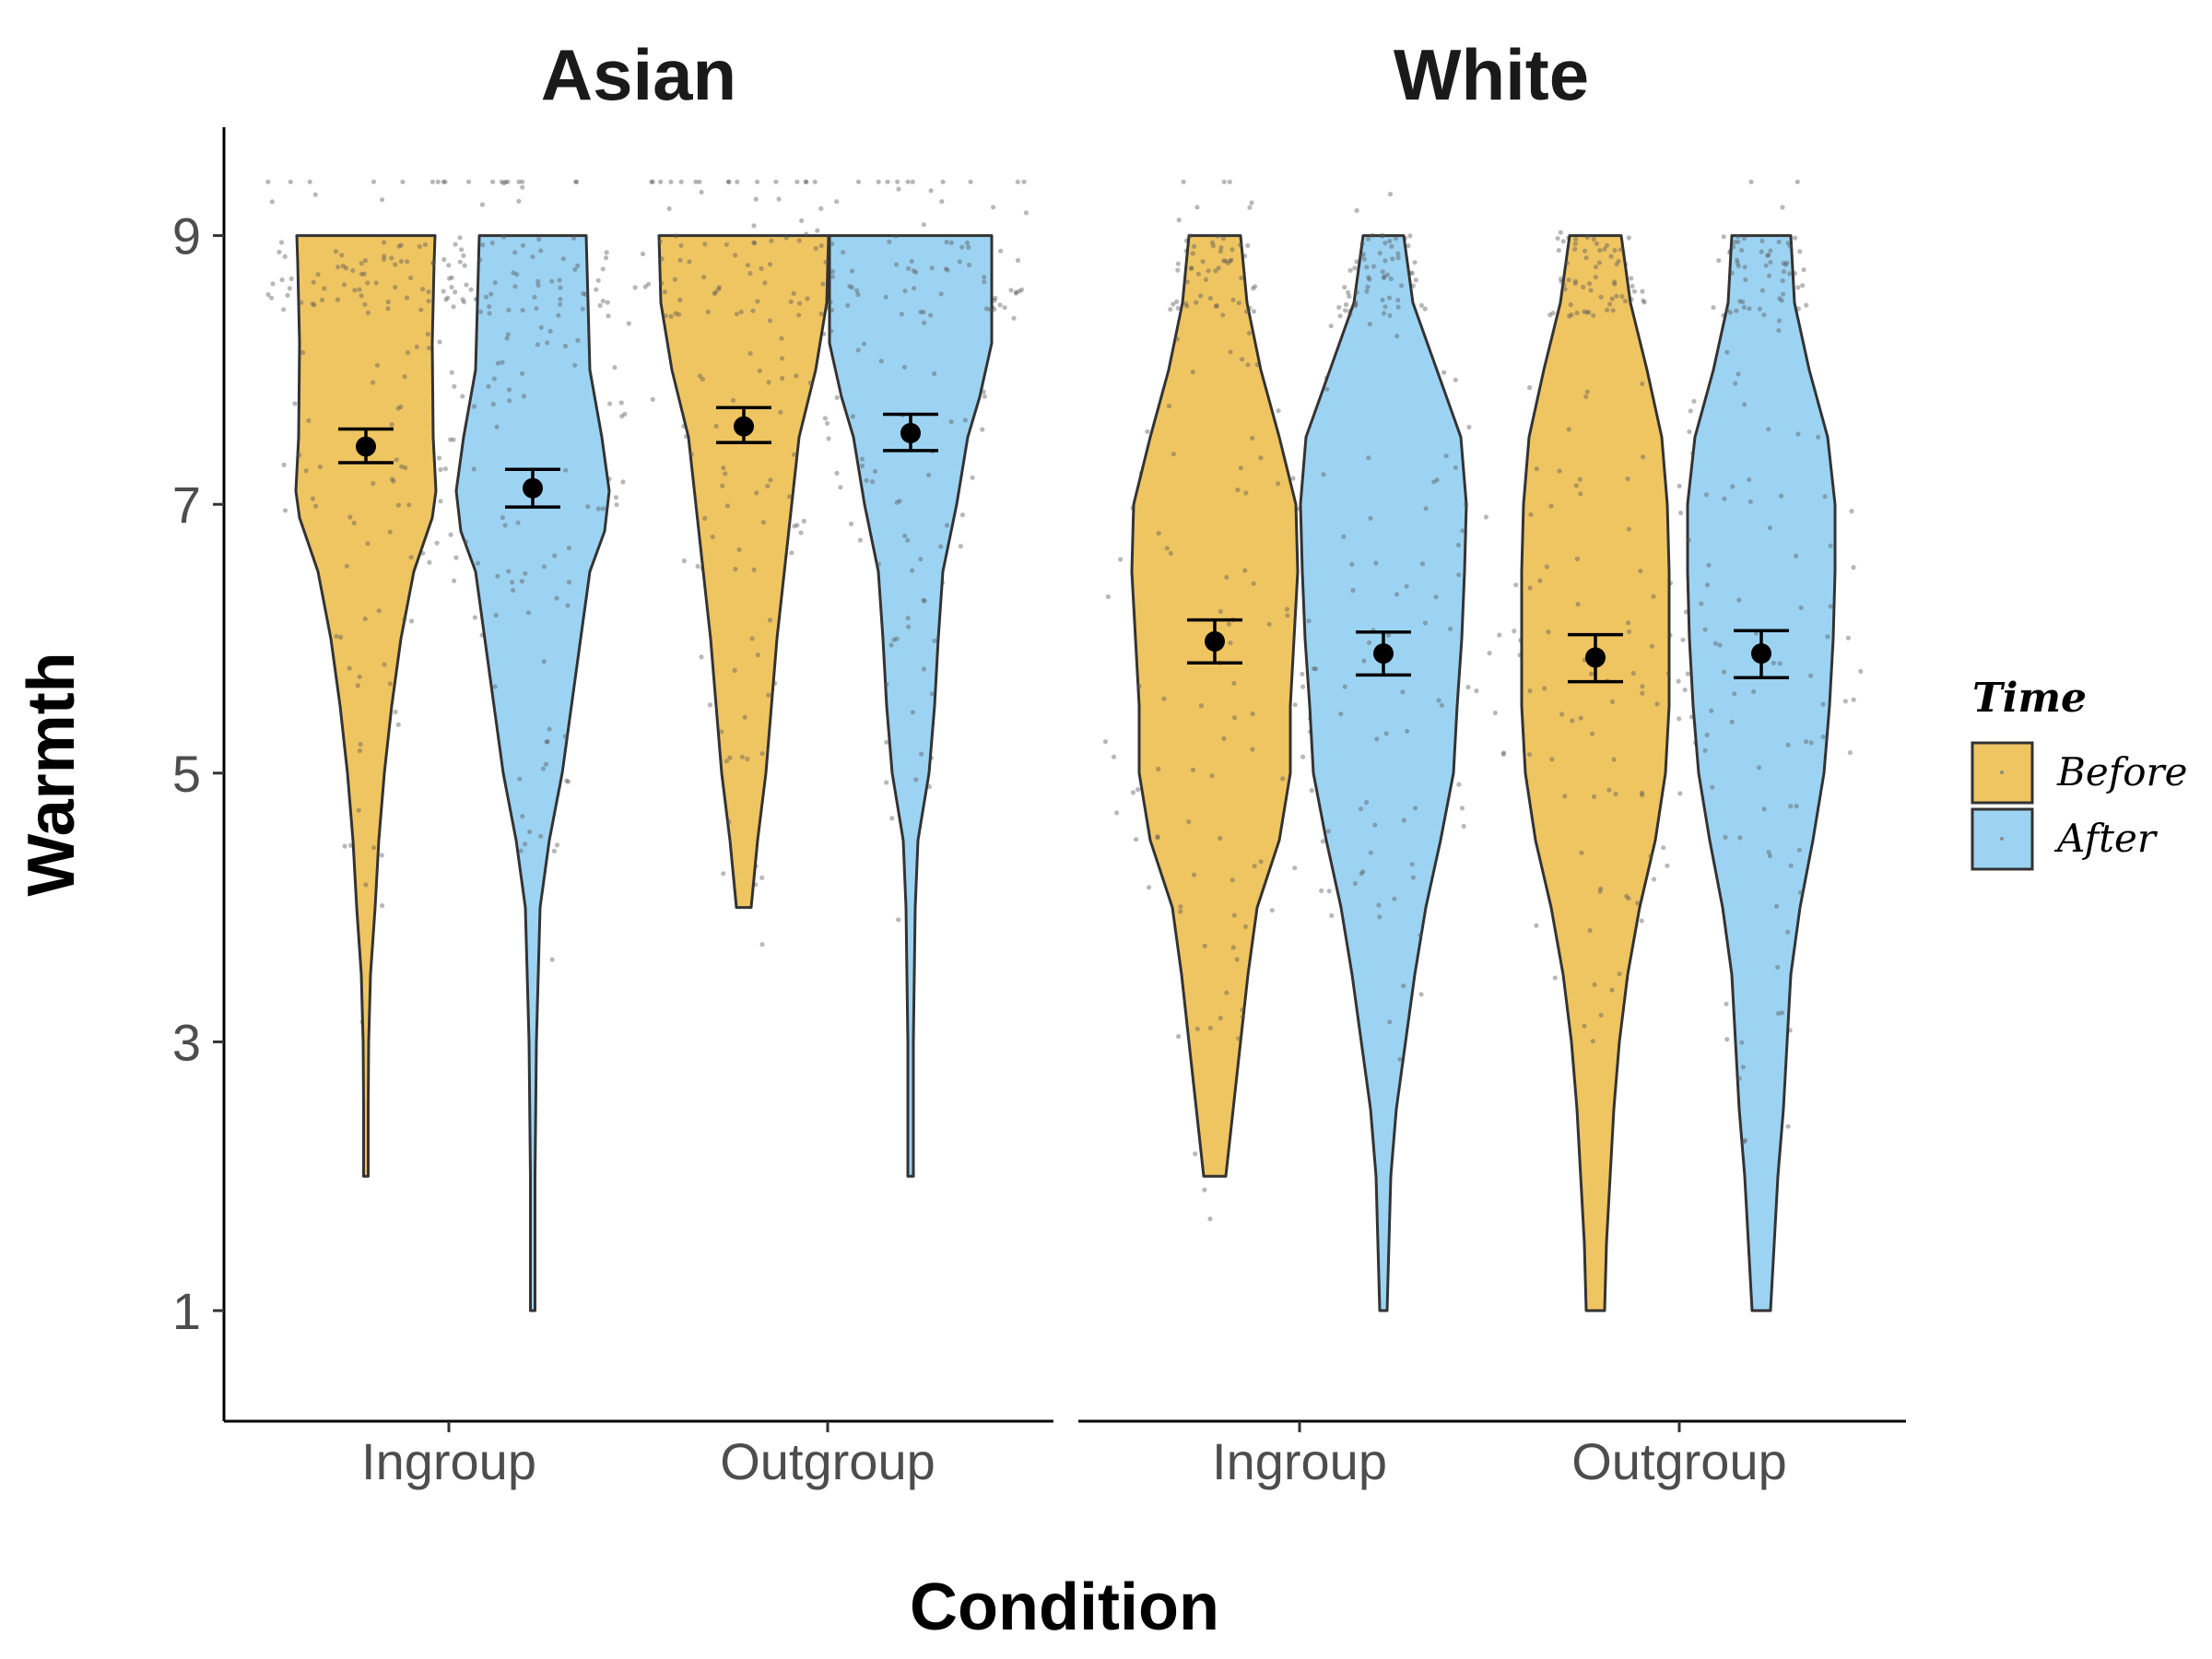  I want to click on violin-white-ingroup-before, so click(1215, 706).